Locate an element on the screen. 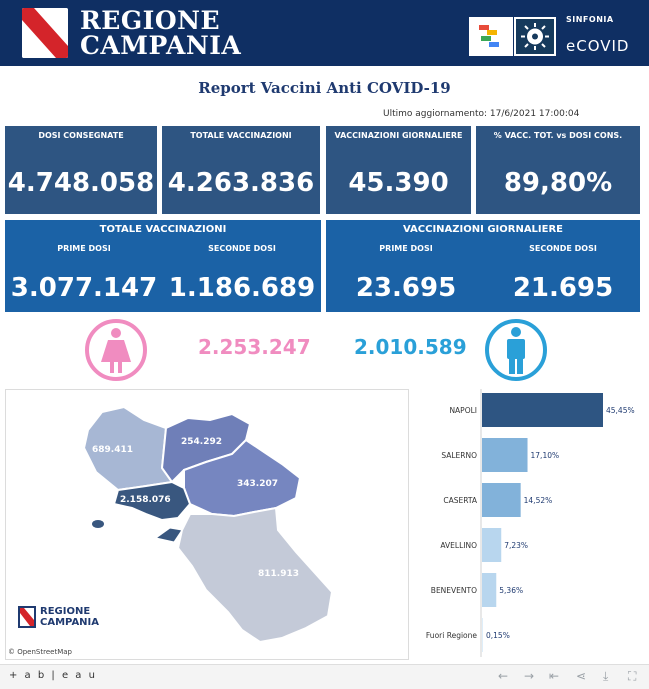  category-label: Fuori Regione is located at coordinates (451, 635).